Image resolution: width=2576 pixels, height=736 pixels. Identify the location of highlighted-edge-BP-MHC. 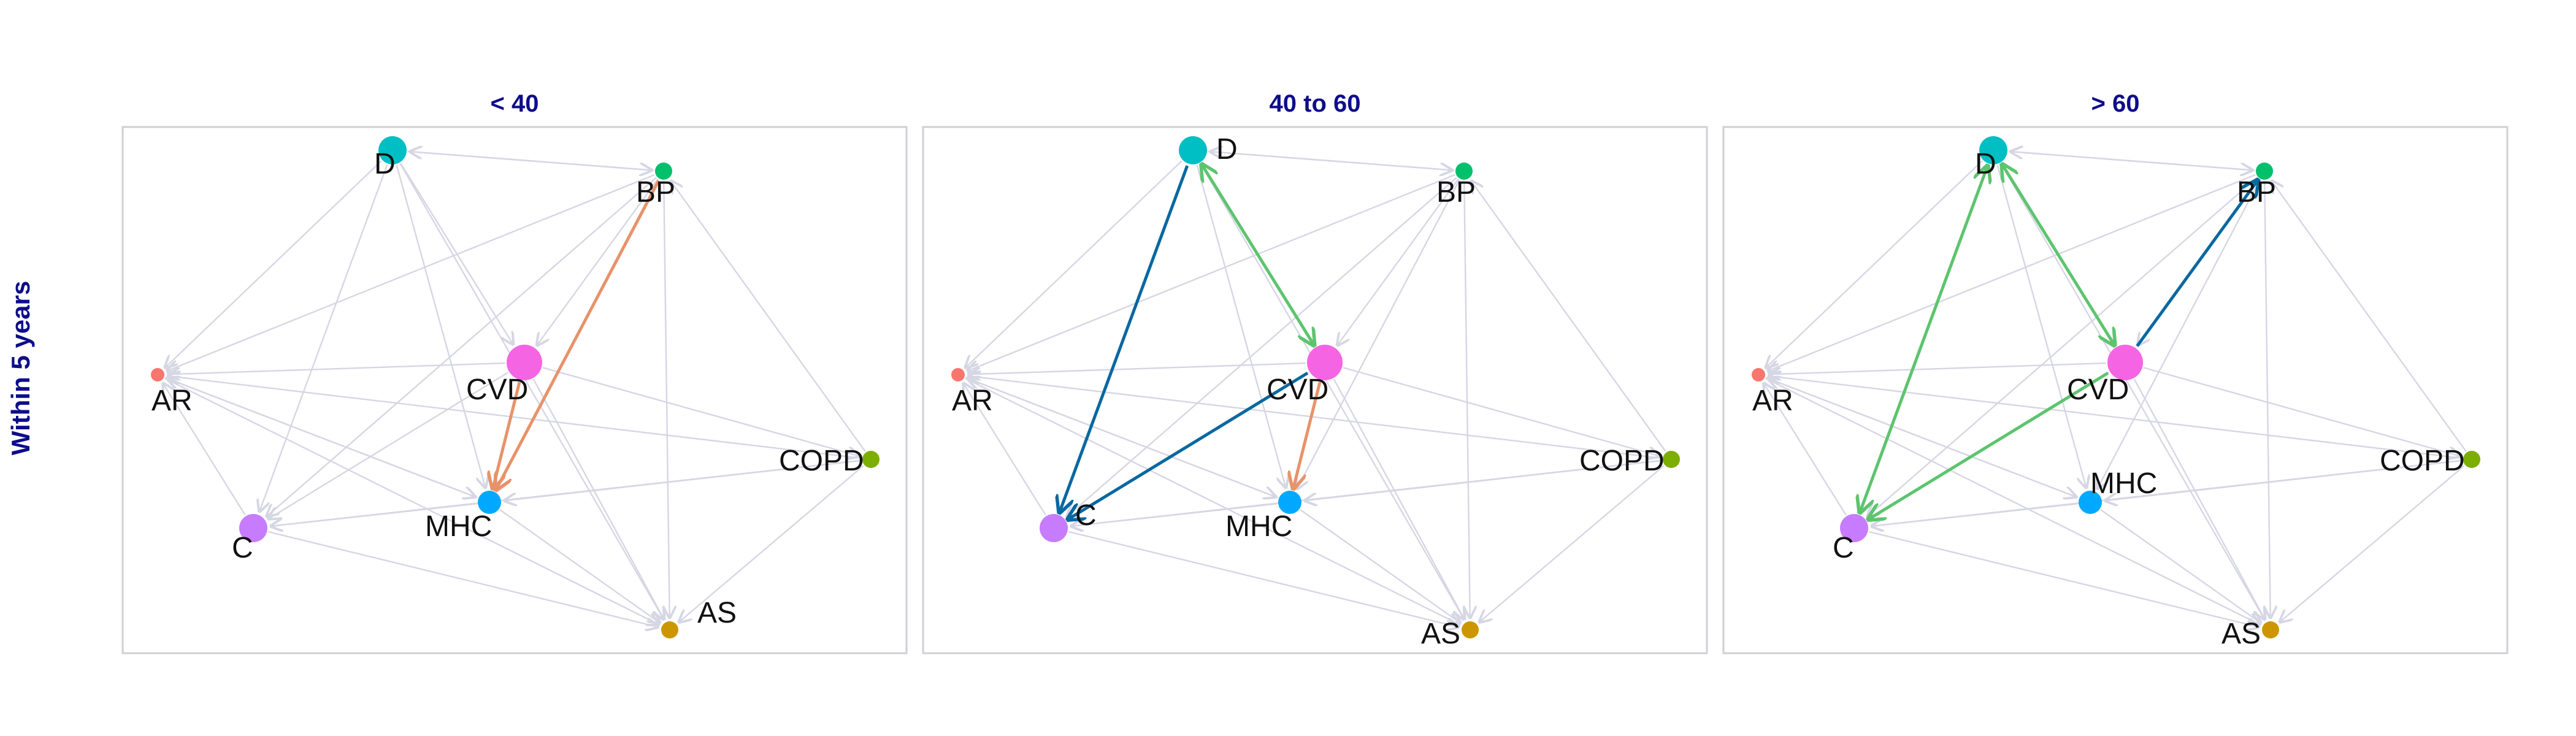
(578, 335).